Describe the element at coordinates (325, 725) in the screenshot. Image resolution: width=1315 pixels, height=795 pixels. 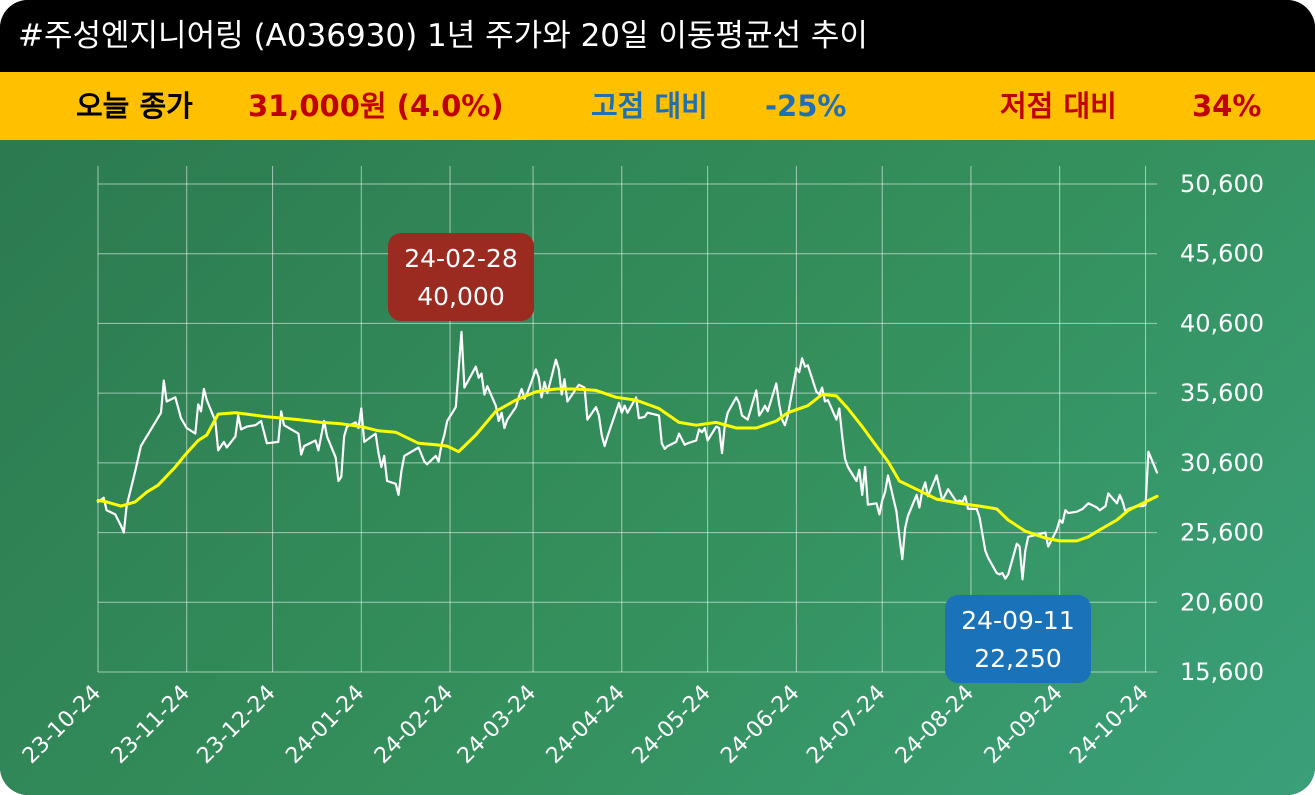
I see `x-tick-label: 24-01-24` at that location.